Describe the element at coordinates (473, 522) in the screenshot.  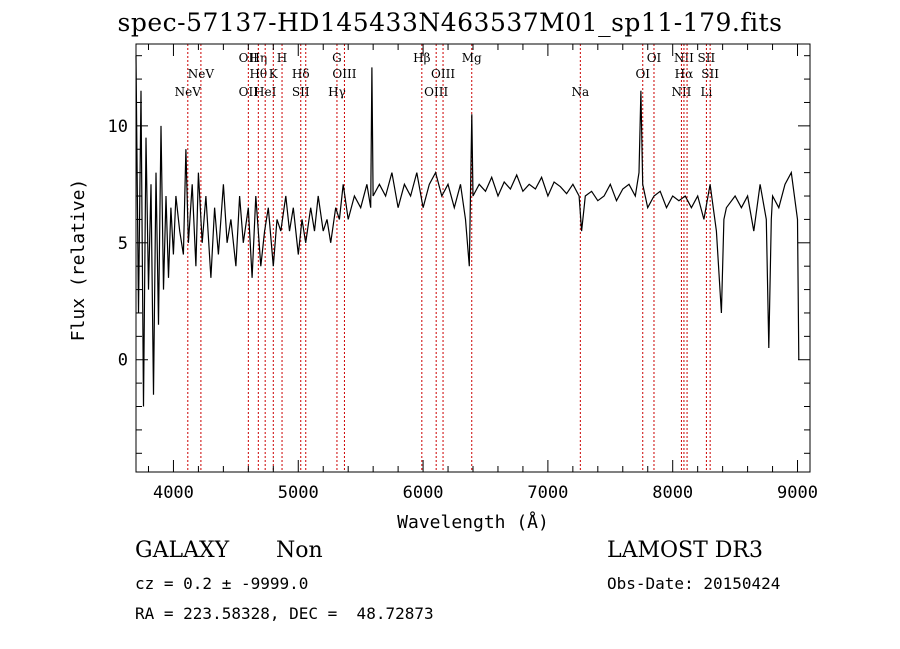
I see `x-axis-label: Wavelength (Å)` at that location.